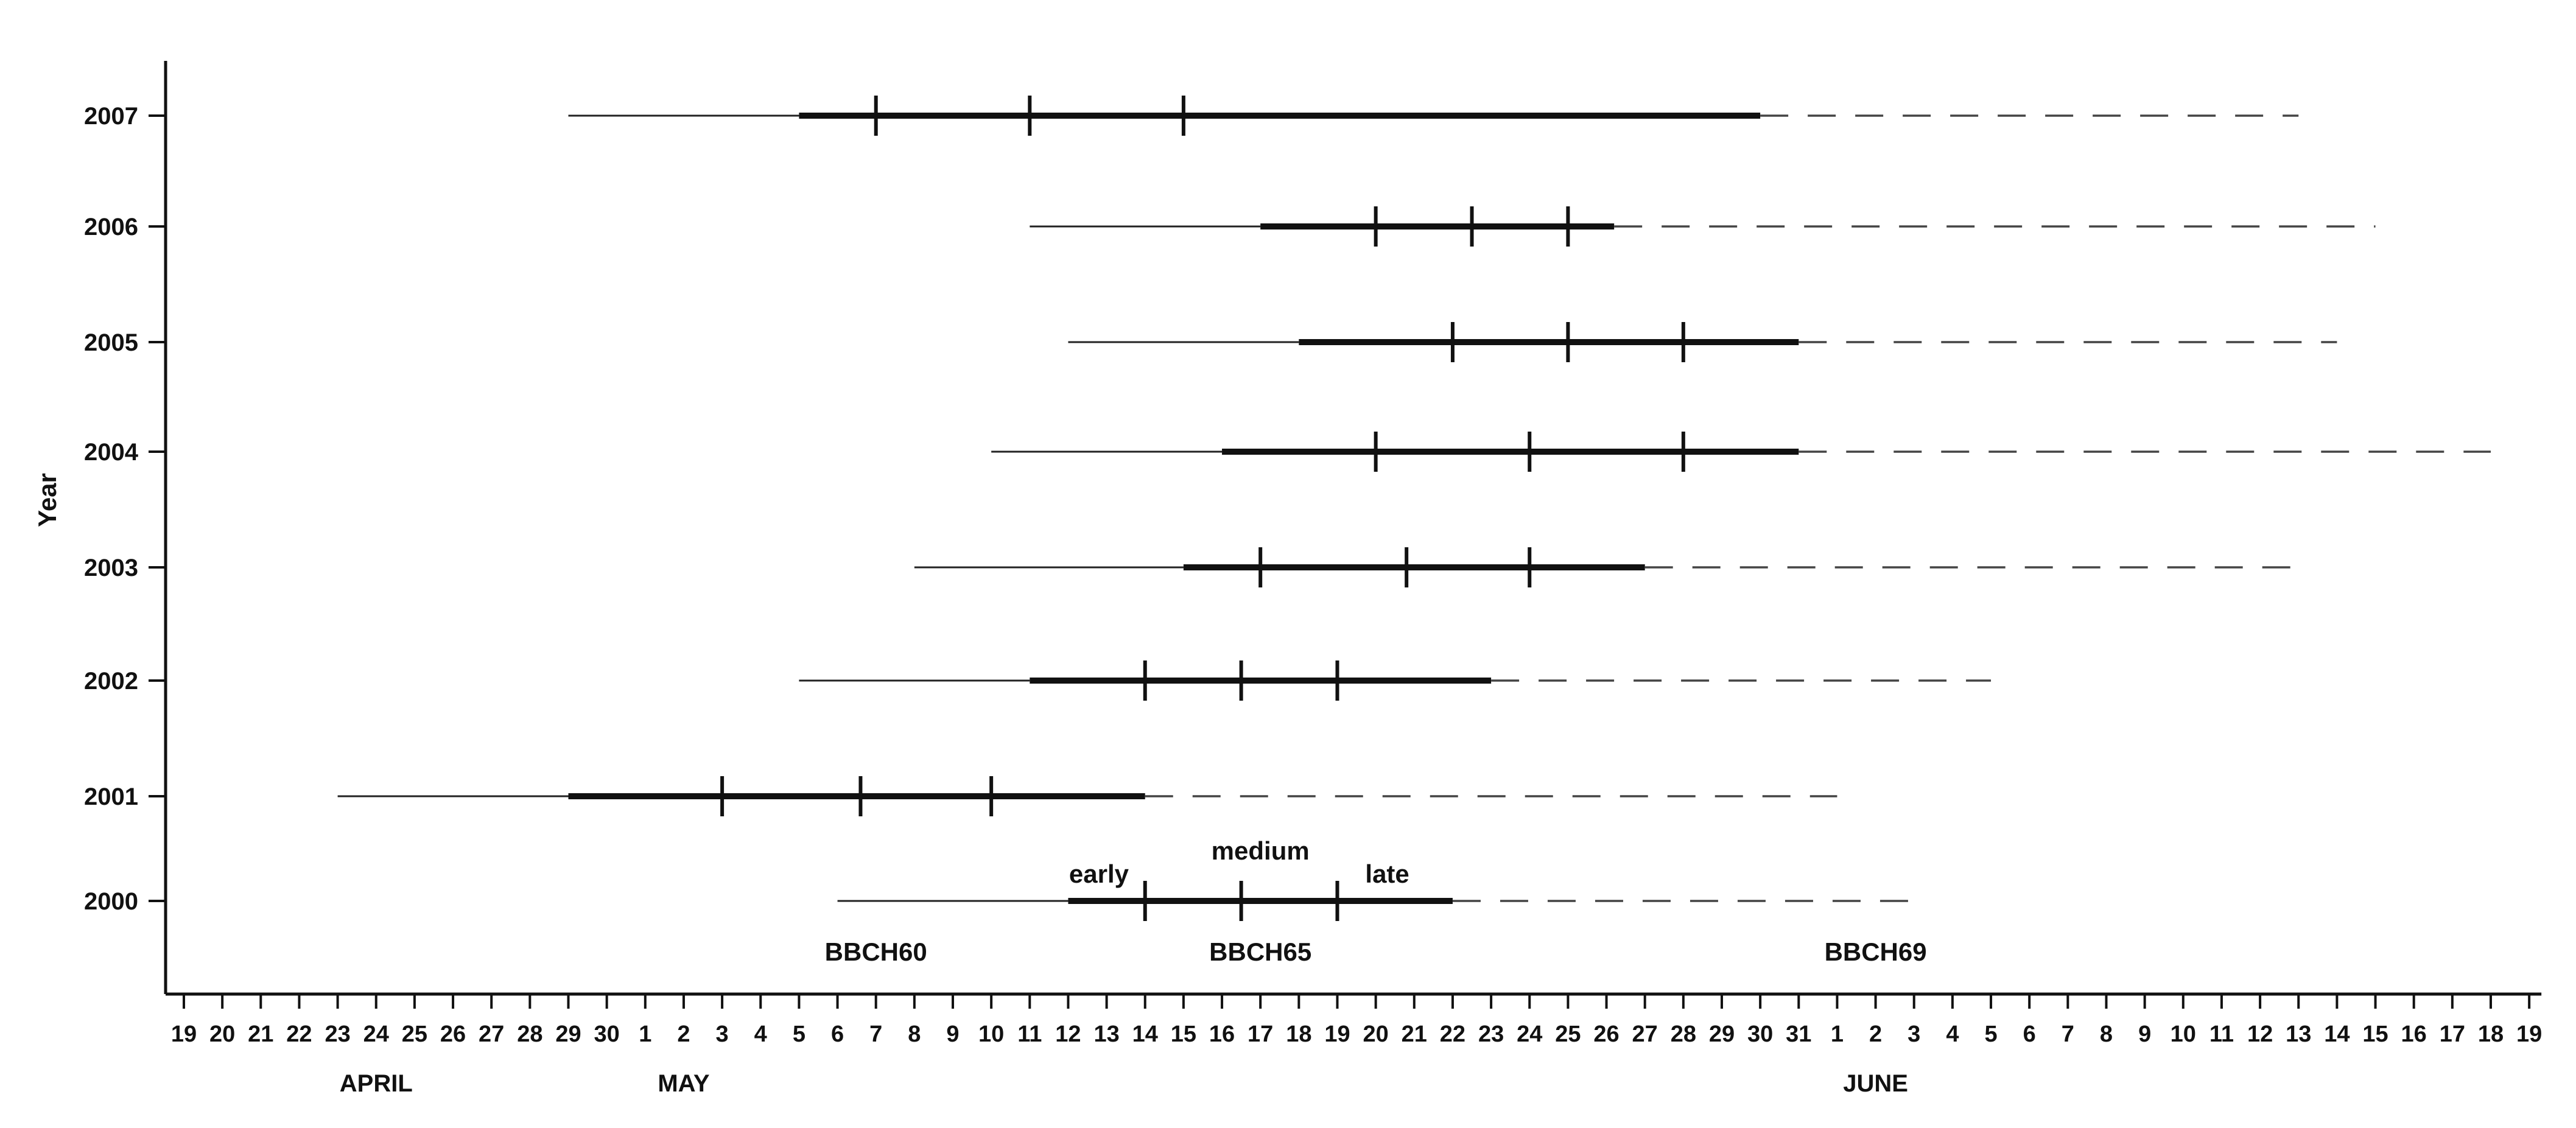  I want to click on year-label: 2006, so click(111, 227).